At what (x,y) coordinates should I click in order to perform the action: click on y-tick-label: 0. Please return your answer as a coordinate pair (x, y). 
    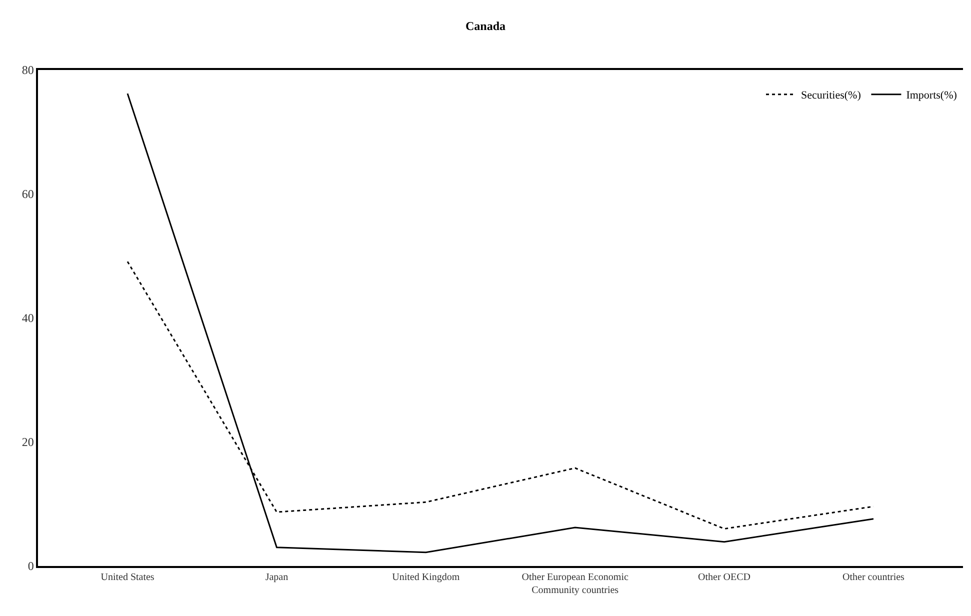
    Looking at the image, I should click on (31, 566).